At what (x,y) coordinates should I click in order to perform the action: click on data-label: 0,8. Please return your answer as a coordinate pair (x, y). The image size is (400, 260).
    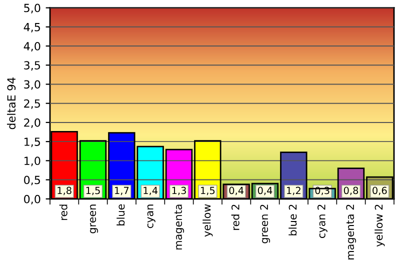
    Looking at the image, I should click on (351, 191).